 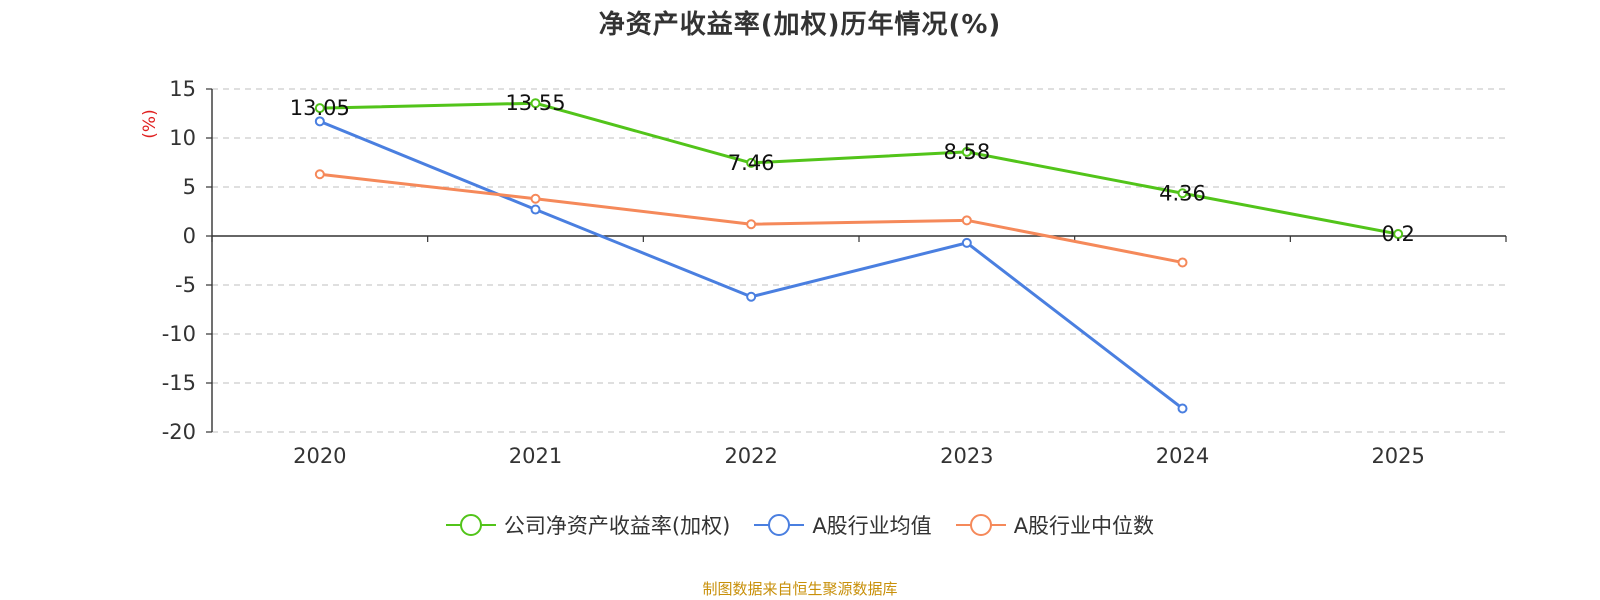 What do you see at coordinates (1182, 456) in the screenshot?
I see `x-tick-label: 2024` at bounding box center [1182, 456].